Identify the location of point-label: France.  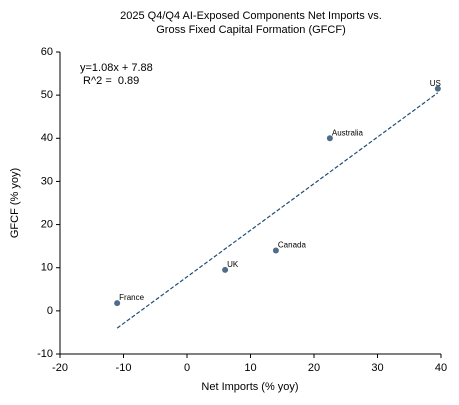
(131, 297).